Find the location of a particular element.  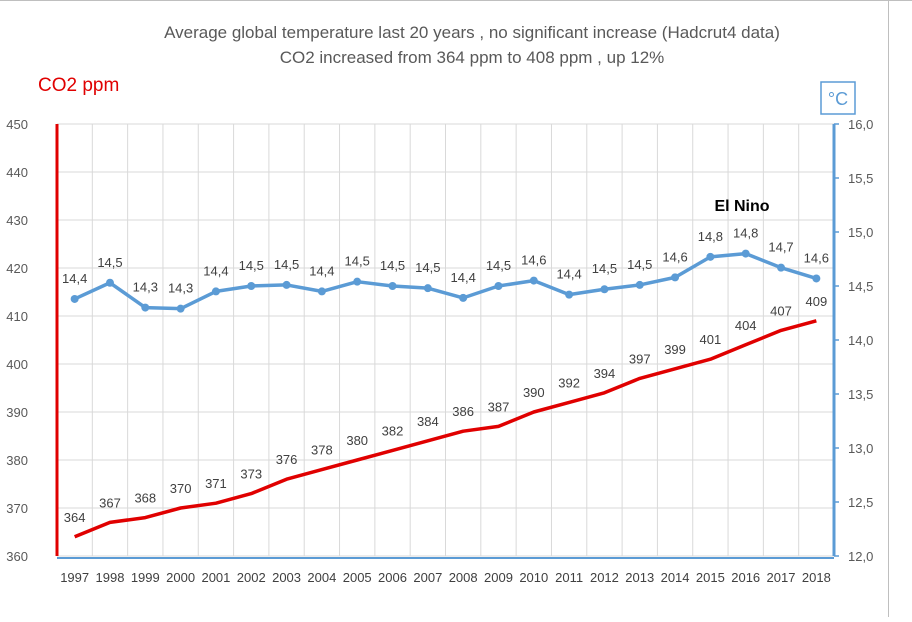

temperature-data-label: 14,7 is located at coordinates (780, 247).